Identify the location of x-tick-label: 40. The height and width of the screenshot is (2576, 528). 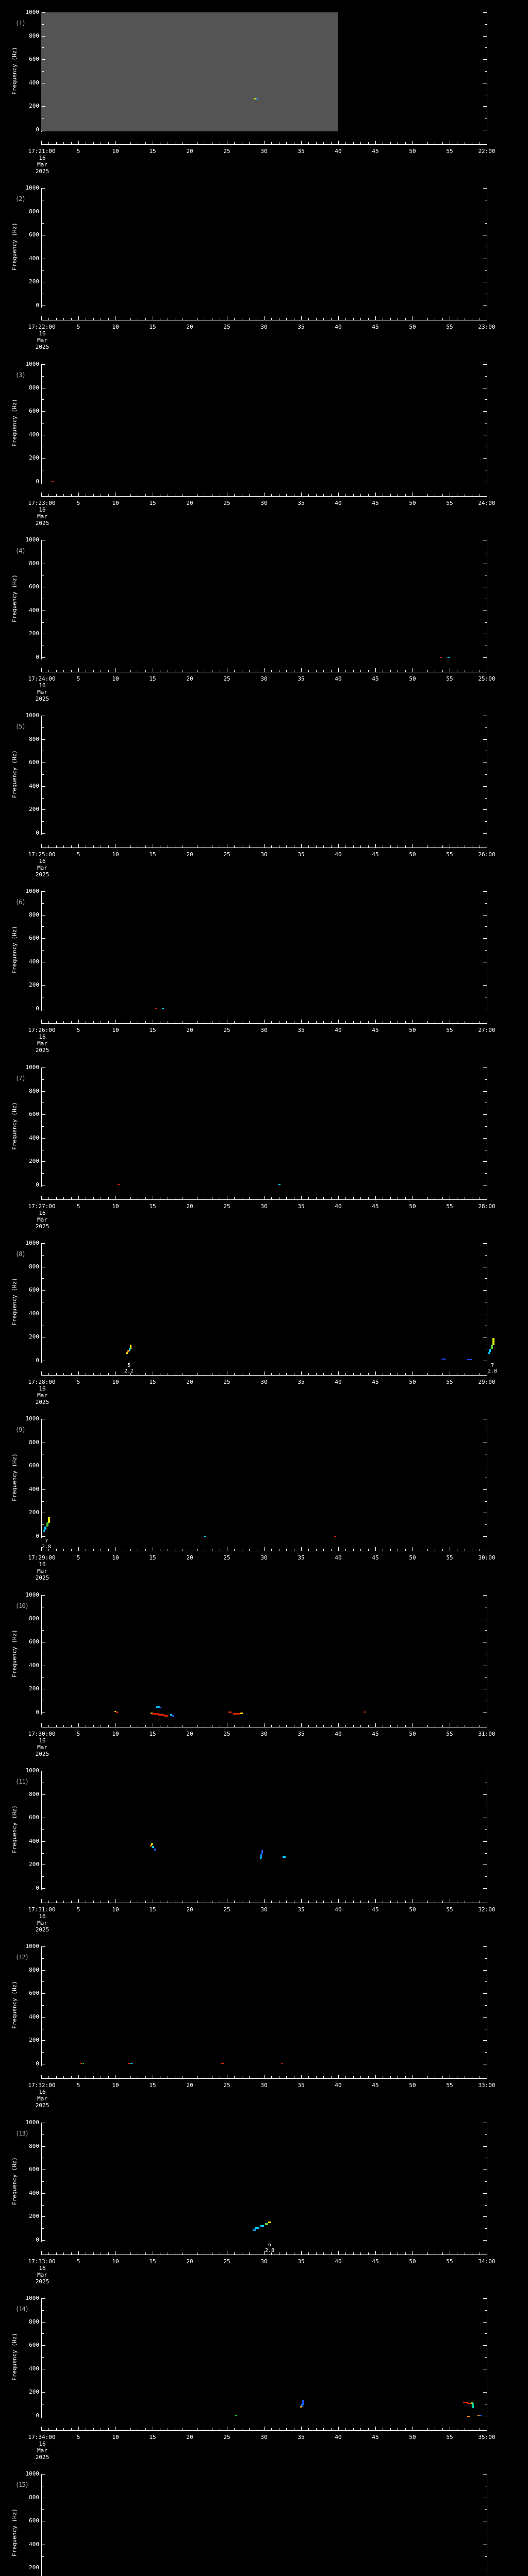
(338, 1206).